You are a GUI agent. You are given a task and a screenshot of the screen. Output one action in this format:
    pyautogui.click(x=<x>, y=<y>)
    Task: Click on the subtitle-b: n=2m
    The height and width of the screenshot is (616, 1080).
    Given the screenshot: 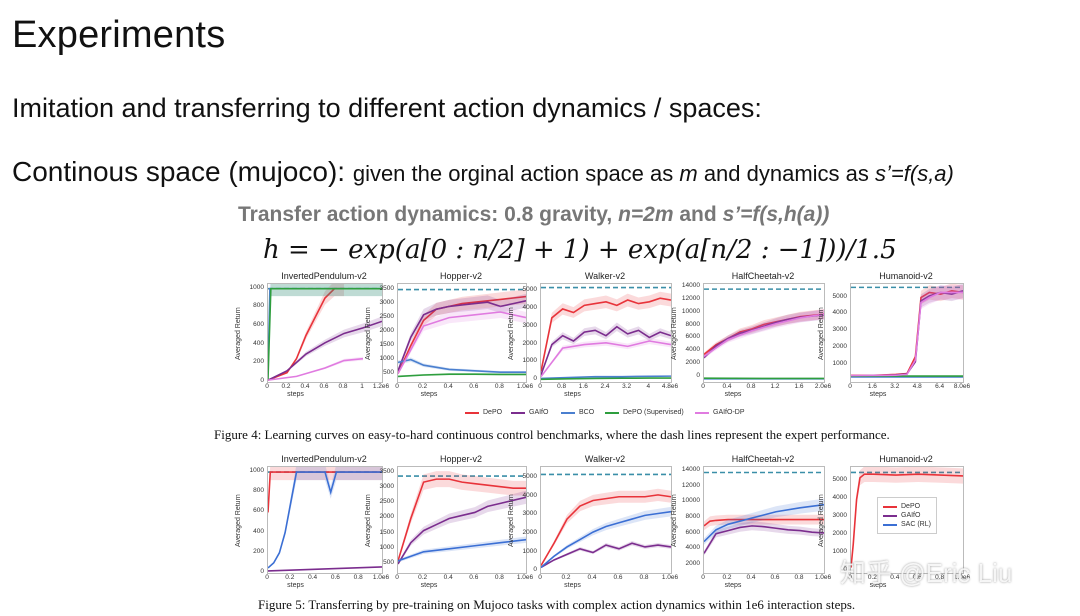 What is the action you would take?
    pyautogui.click(x=646, y=214)
    